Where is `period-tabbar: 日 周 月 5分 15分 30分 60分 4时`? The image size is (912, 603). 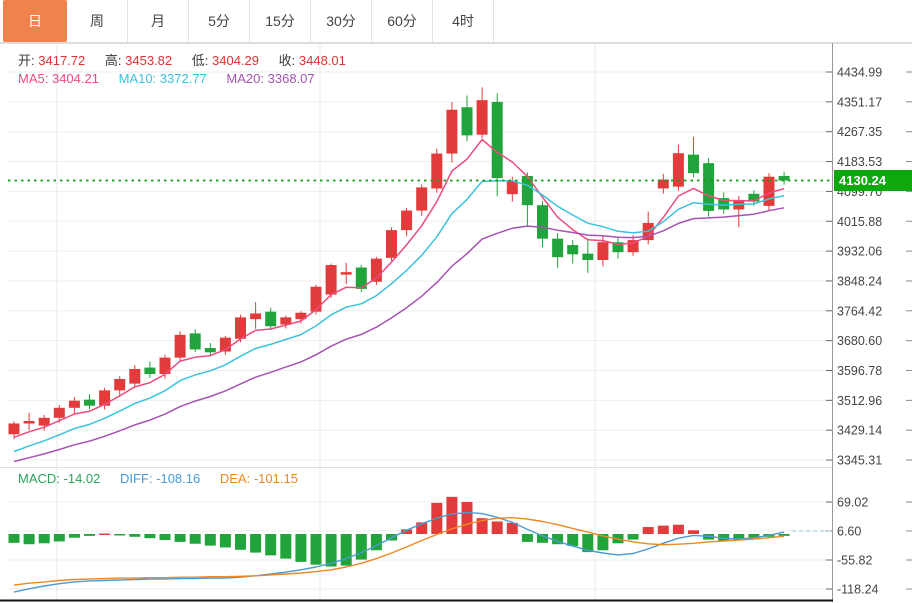
period-tabbar: 日 周 月 5分 15分 30分 60分 4时 is located at coordinates (456, 21).